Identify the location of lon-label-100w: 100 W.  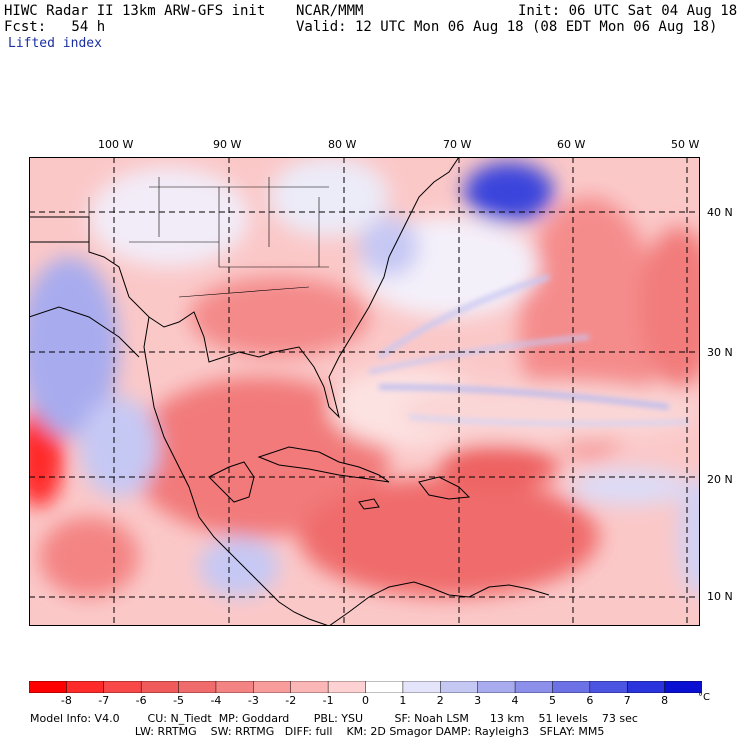
(116, 144).